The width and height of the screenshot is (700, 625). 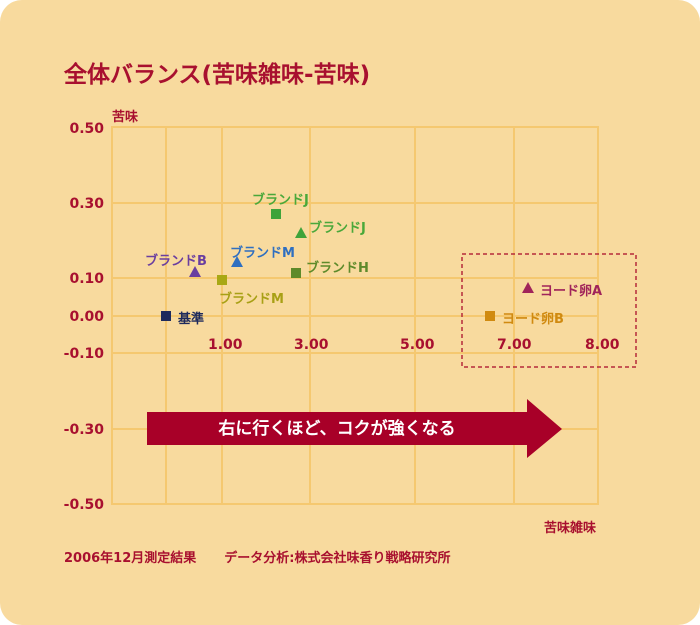 I want to click on x-tick: 7.00, so click(x=514, y=345).